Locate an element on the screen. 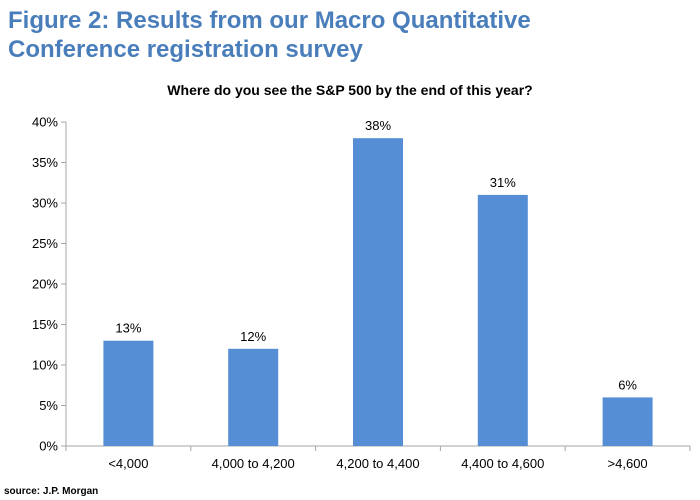 The image size is (700, 500). y-tick-label: 0% is located at coordinates (48, 446).